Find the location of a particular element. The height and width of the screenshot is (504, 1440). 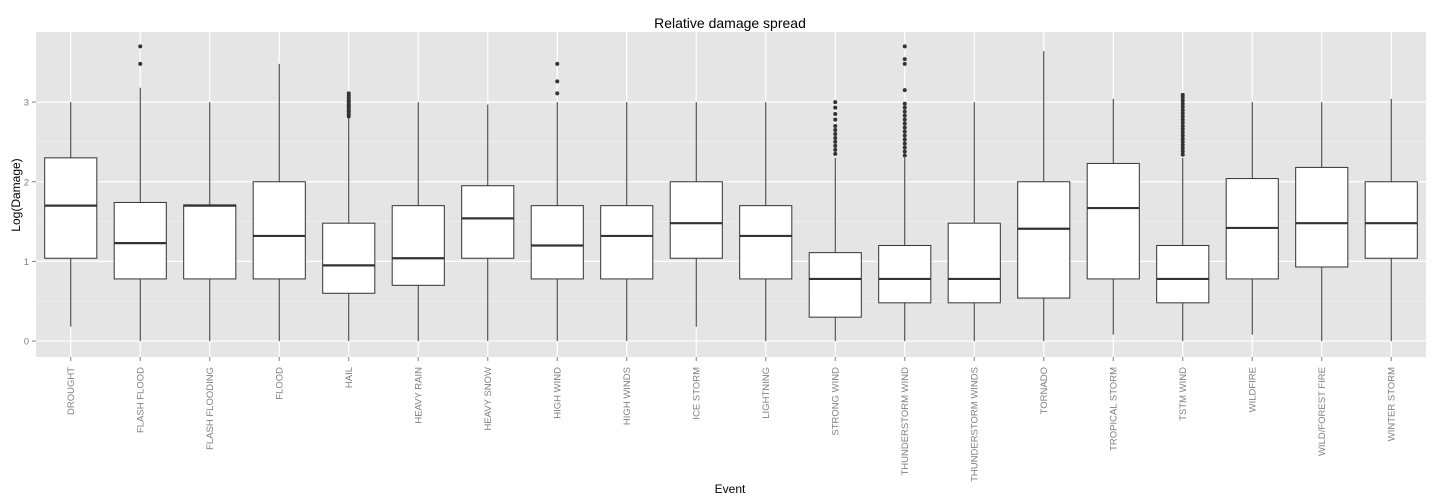

x-axis-title: Event is located at coordinates (730, 489).